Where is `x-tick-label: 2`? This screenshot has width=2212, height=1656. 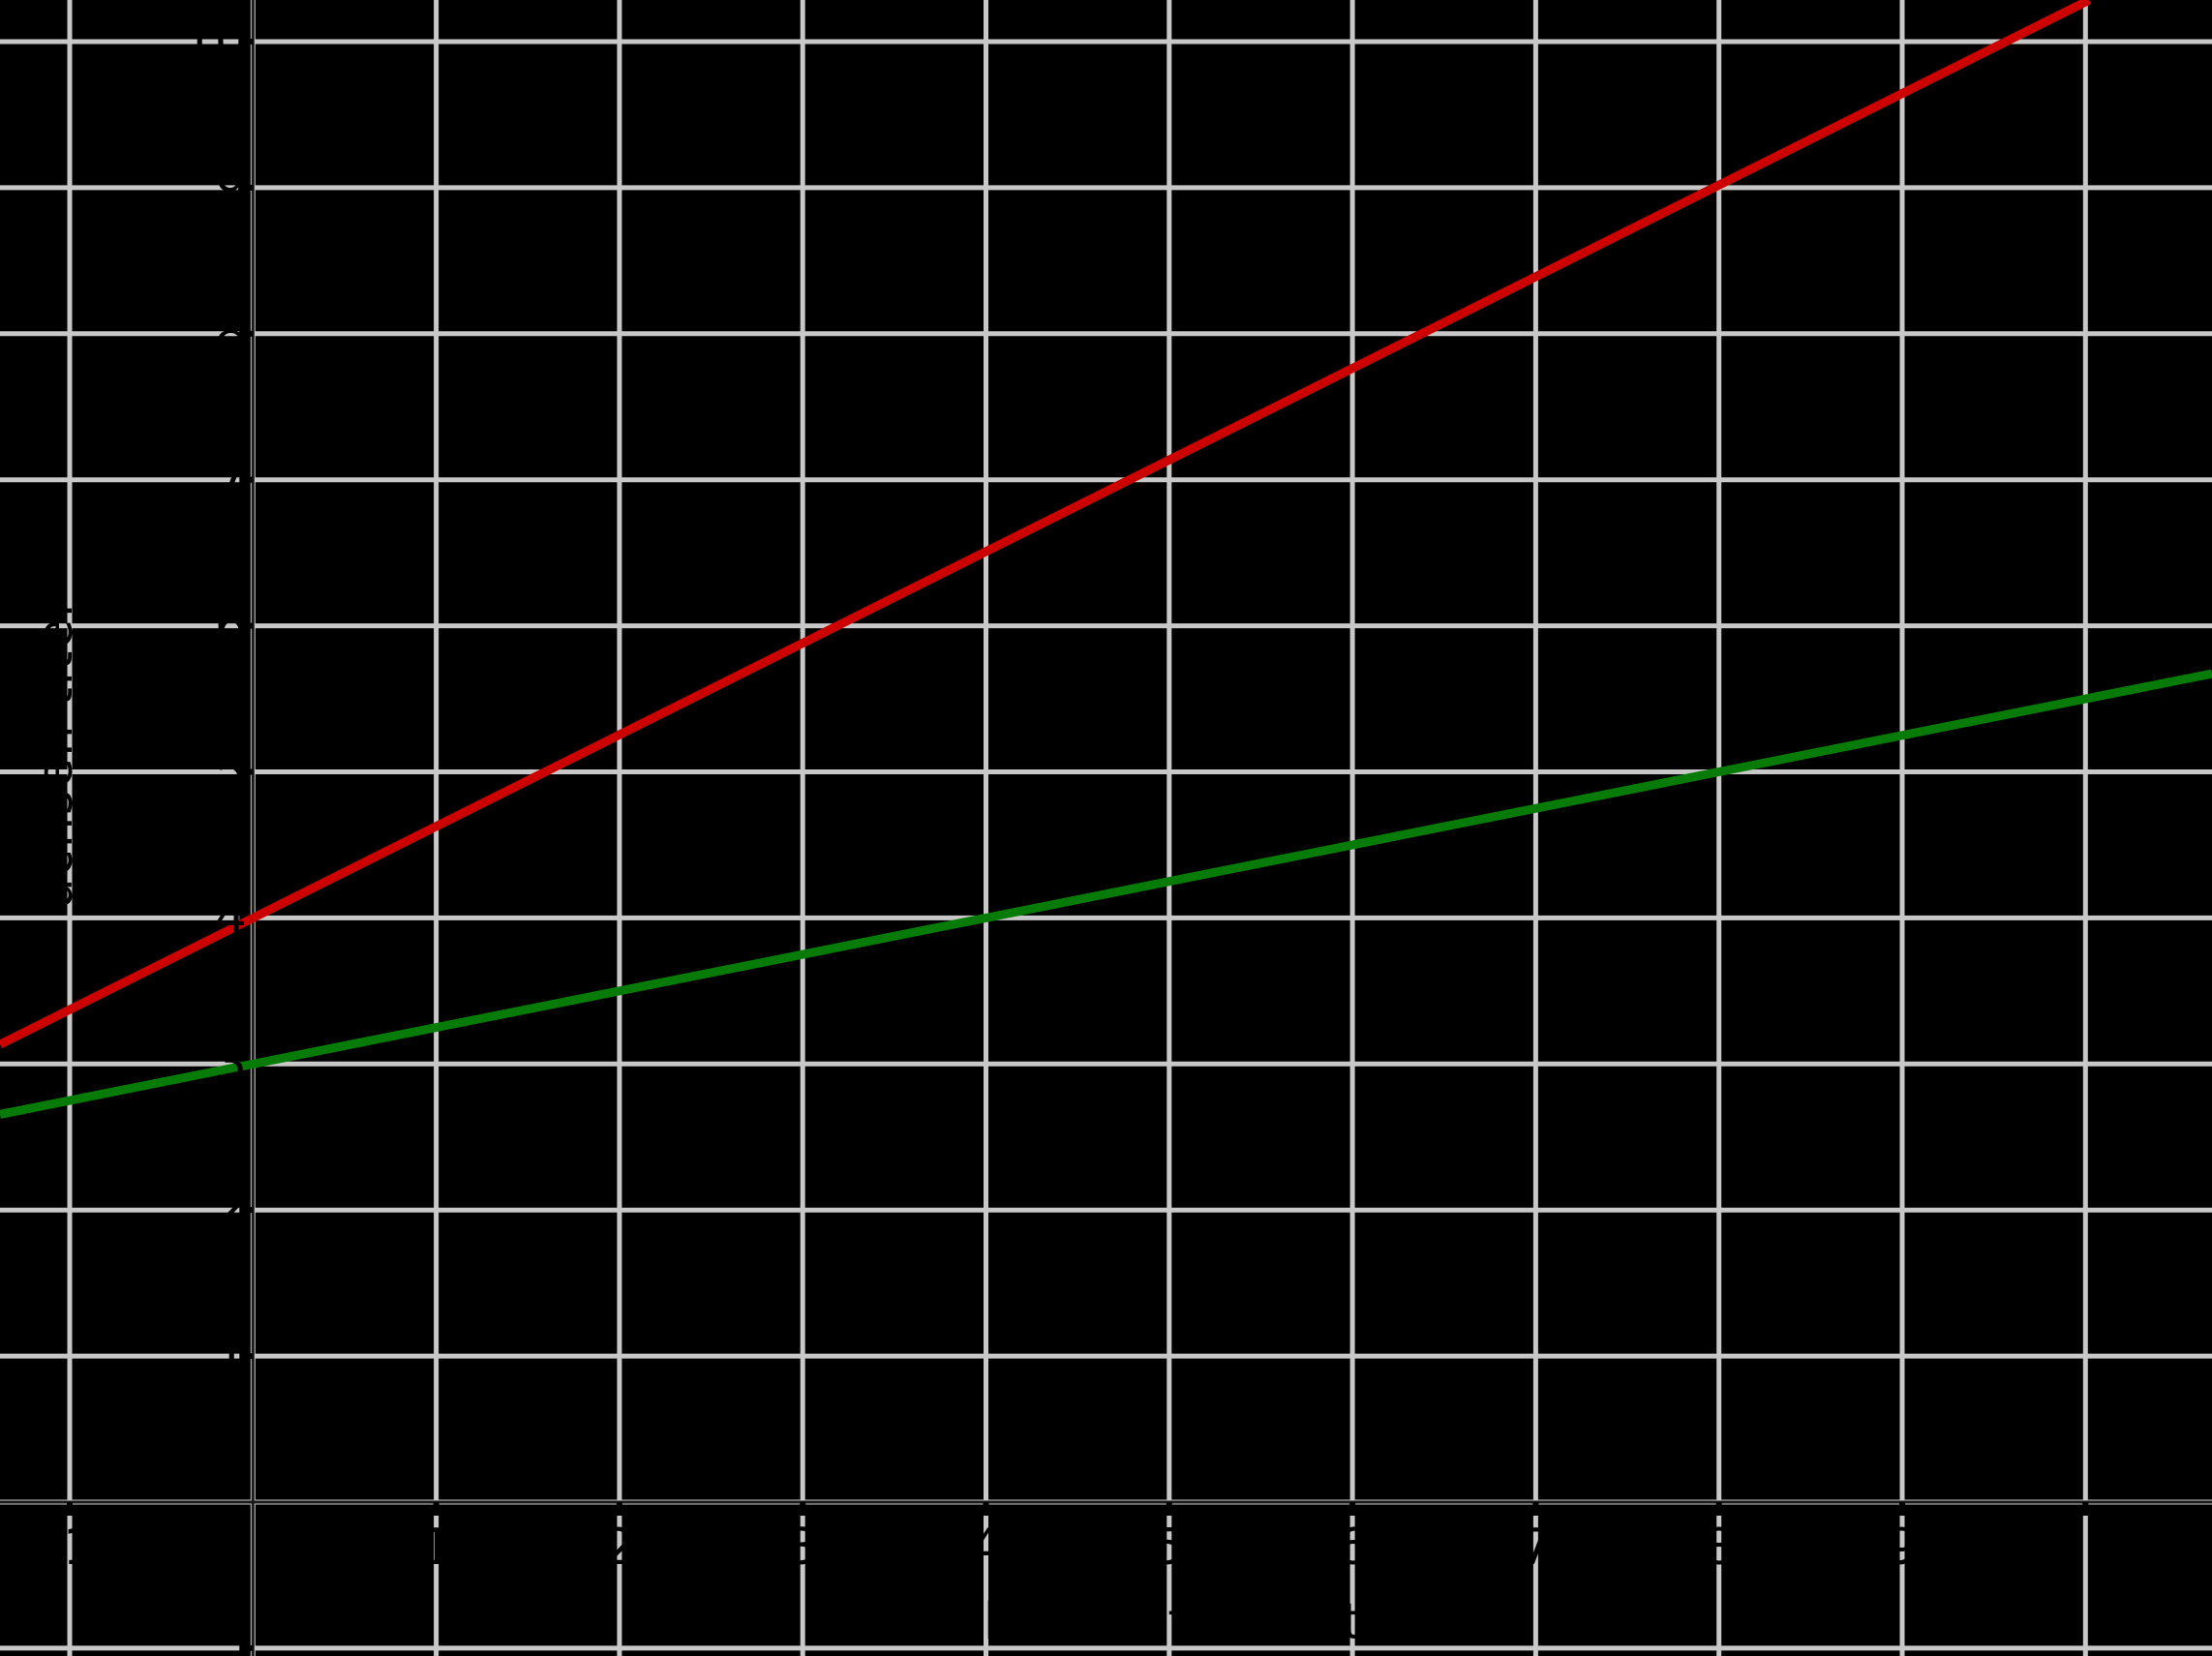 x-tick-label: 2 is located at coordinates (619, 1548).